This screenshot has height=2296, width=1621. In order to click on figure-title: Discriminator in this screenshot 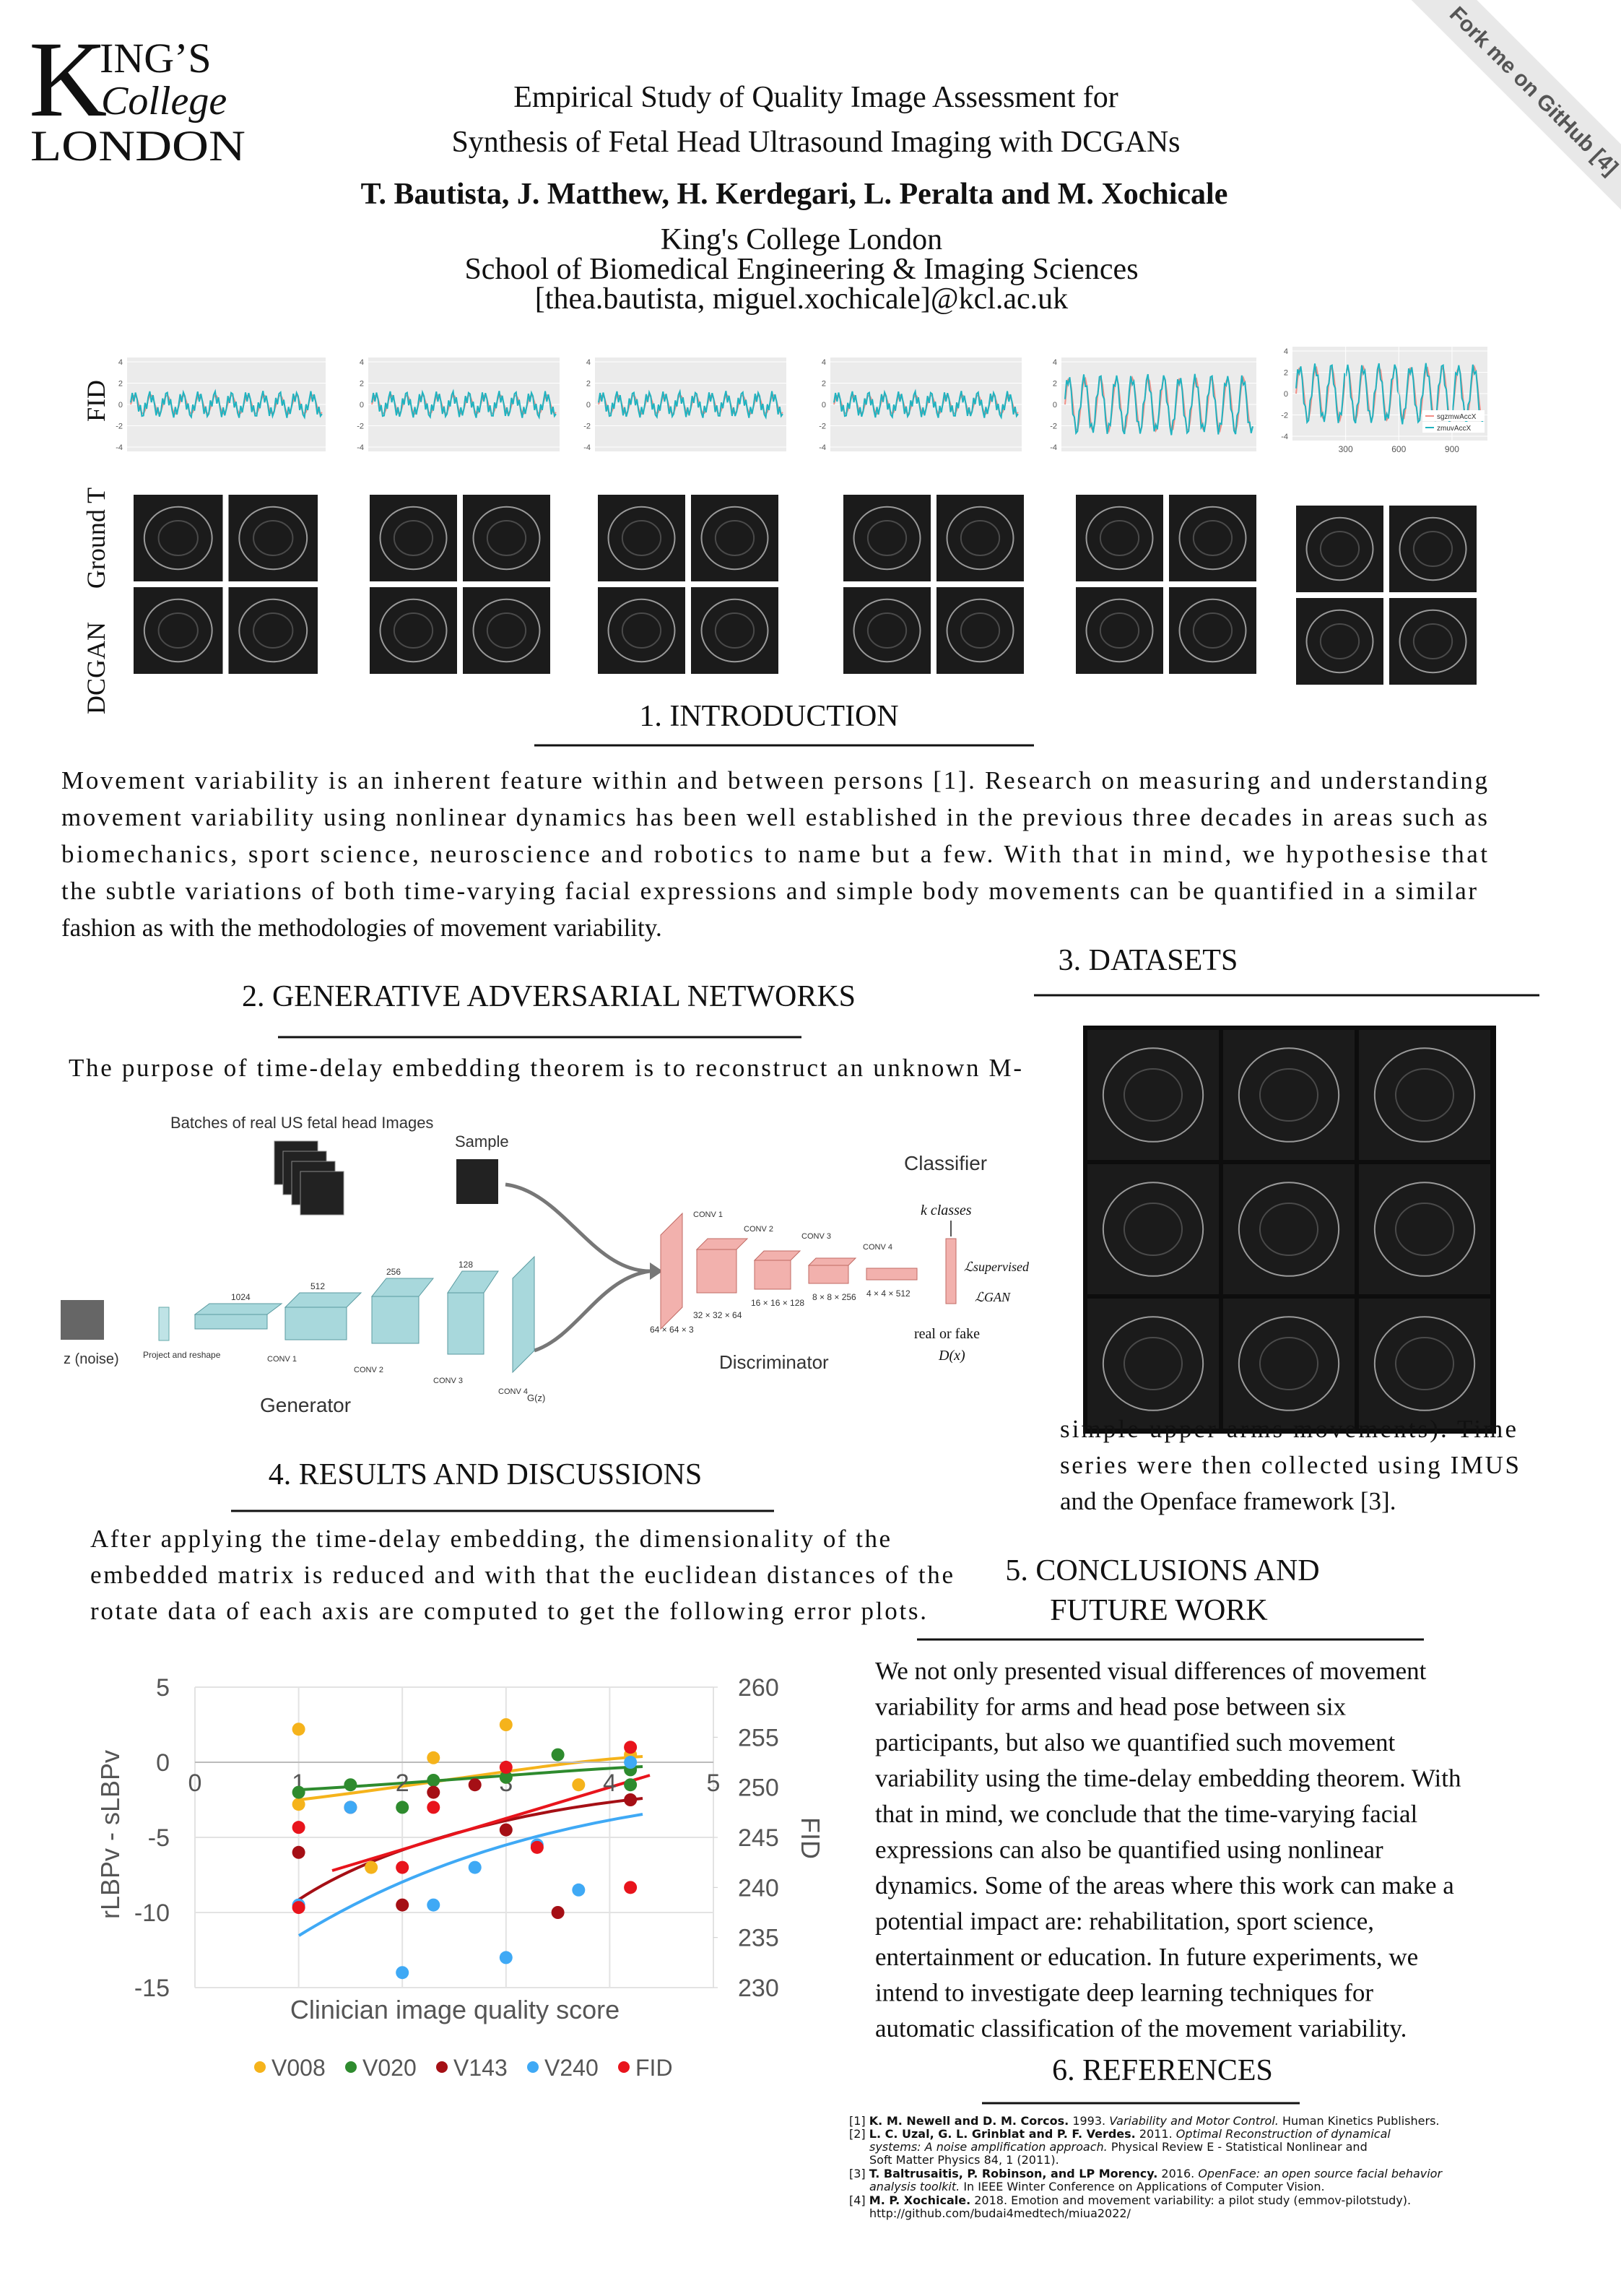, I will do `click(774, 1362)`.